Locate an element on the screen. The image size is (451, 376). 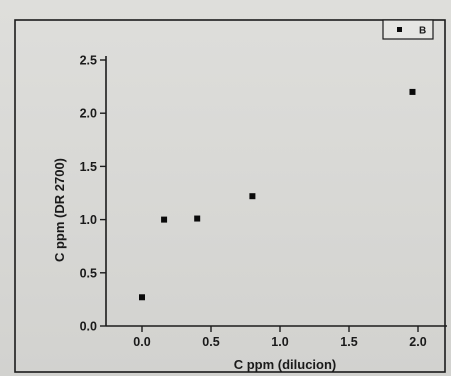
x-tick-label: 1.5 is located at coordinates (348, 342).